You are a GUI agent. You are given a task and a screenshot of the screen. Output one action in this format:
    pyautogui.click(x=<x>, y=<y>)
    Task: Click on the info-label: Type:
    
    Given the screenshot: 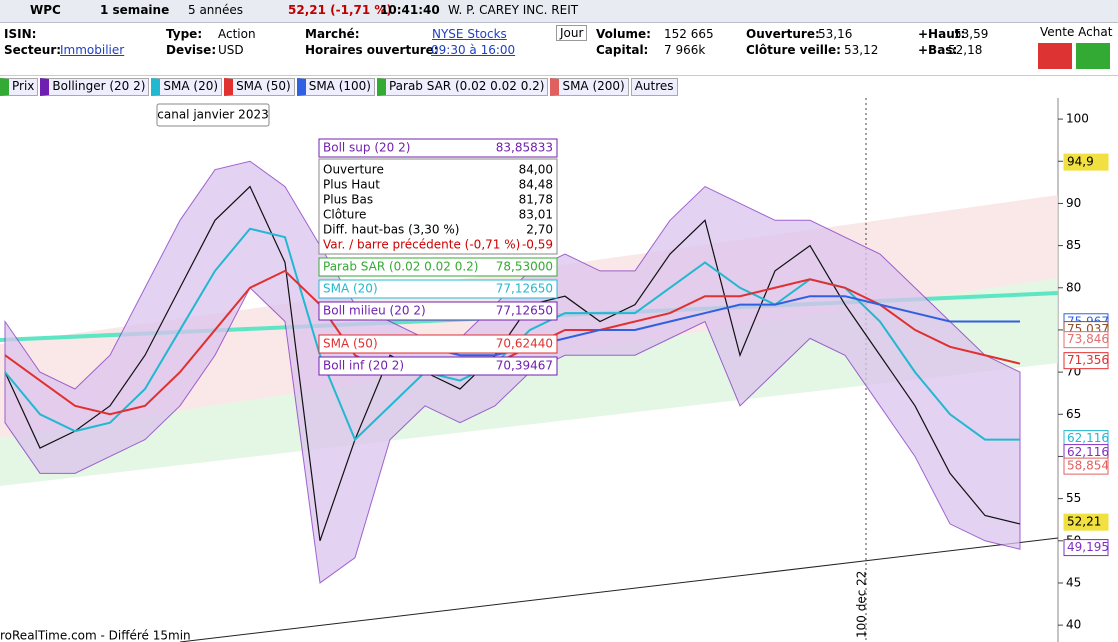 What is the action you would take?
    pyautogui.click(x=184, y=34)
    